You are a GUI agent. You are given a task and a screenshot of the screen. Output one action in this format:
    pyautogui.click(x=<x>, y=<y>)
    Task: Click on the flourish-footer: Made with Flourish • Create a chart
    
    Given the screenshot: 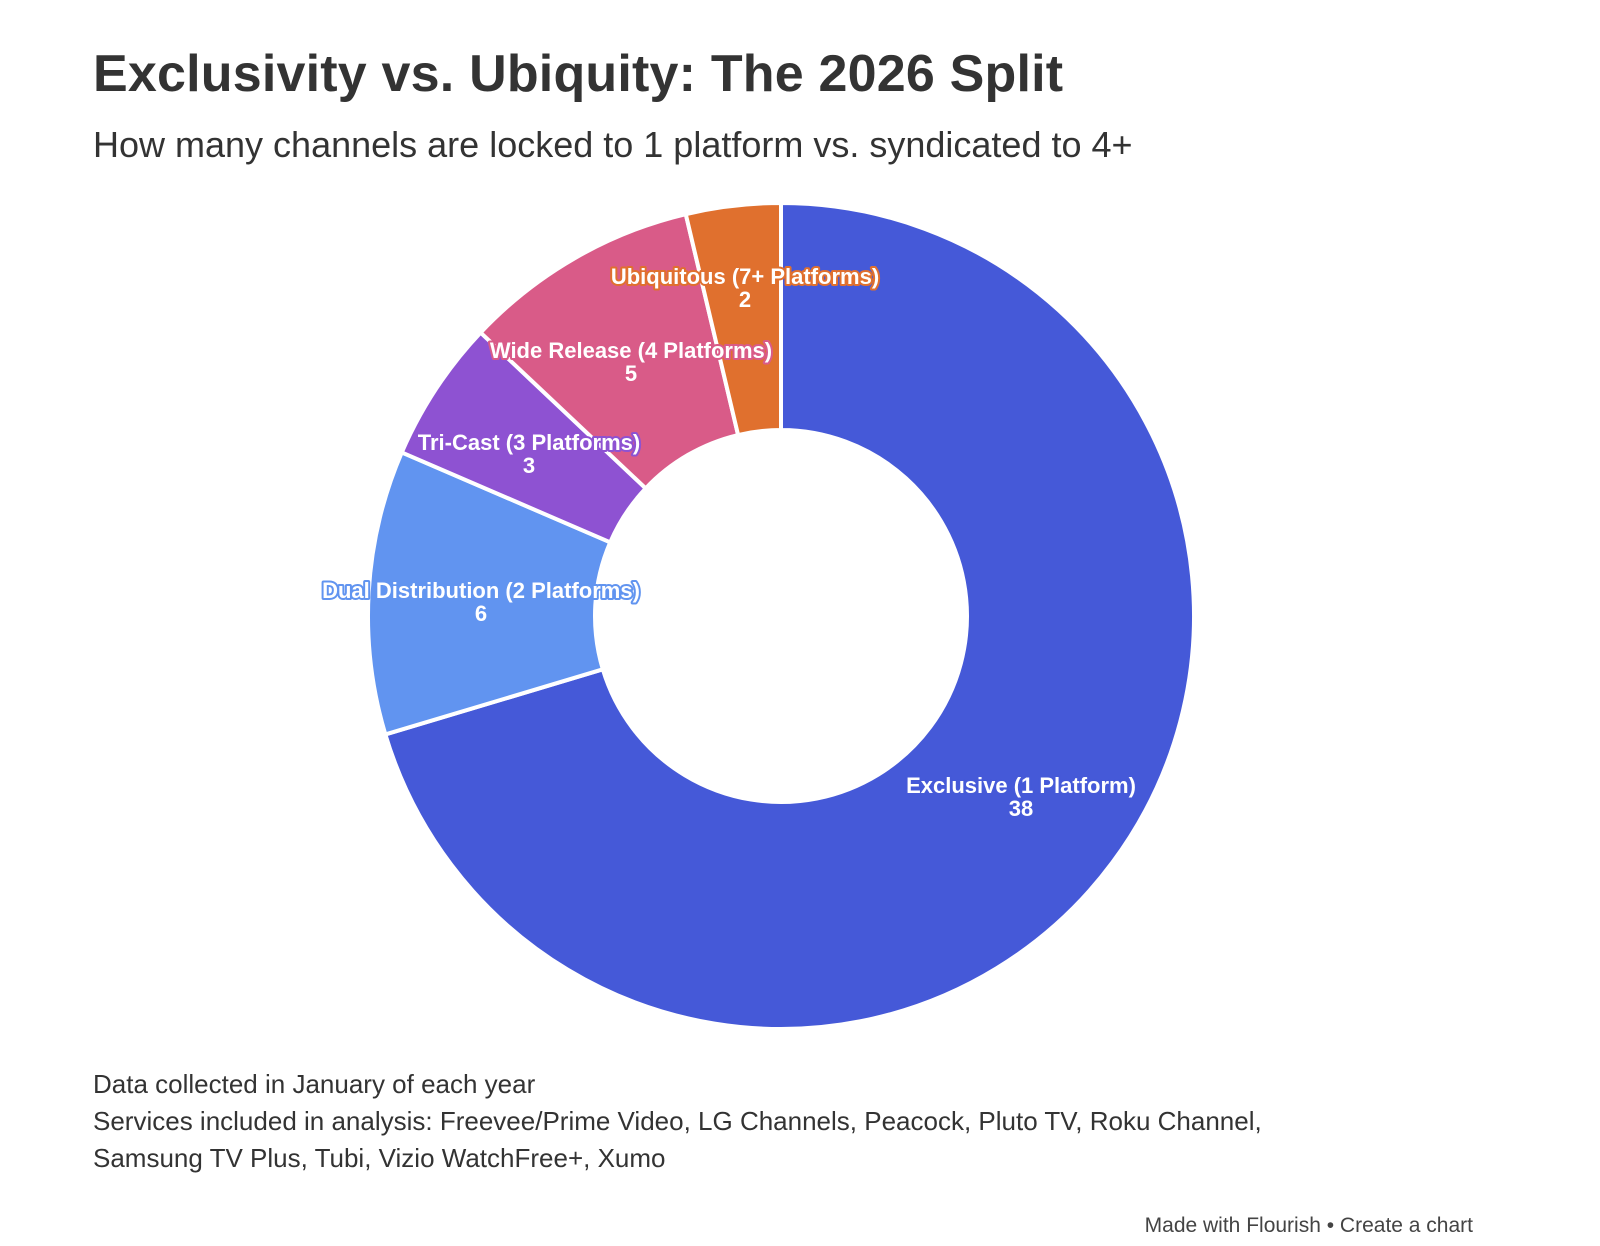 What is the action you would take?
    pyautogui.click(x=1309, y=1226)
    